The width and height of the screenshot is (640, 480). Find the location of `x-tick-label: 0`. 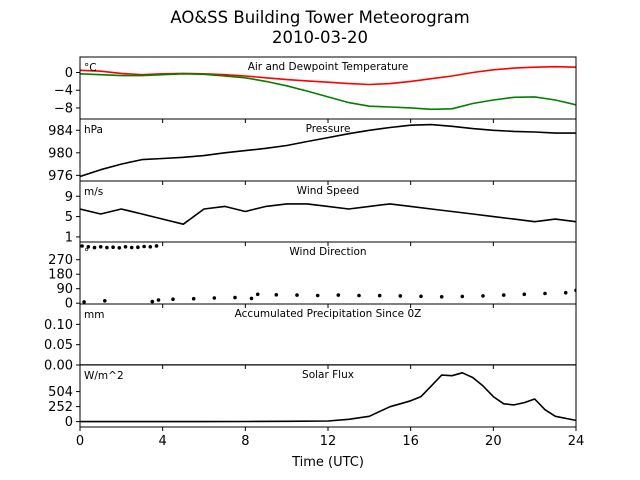

x-tick-label: 0 is located at coordinates (80, 441).